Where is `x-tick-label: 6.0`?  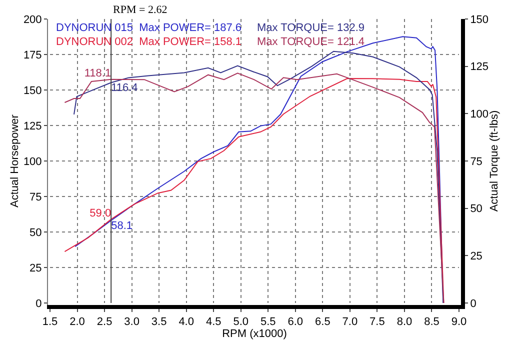
x-tick-label: 6.0 is located at coordinates (296, 322).